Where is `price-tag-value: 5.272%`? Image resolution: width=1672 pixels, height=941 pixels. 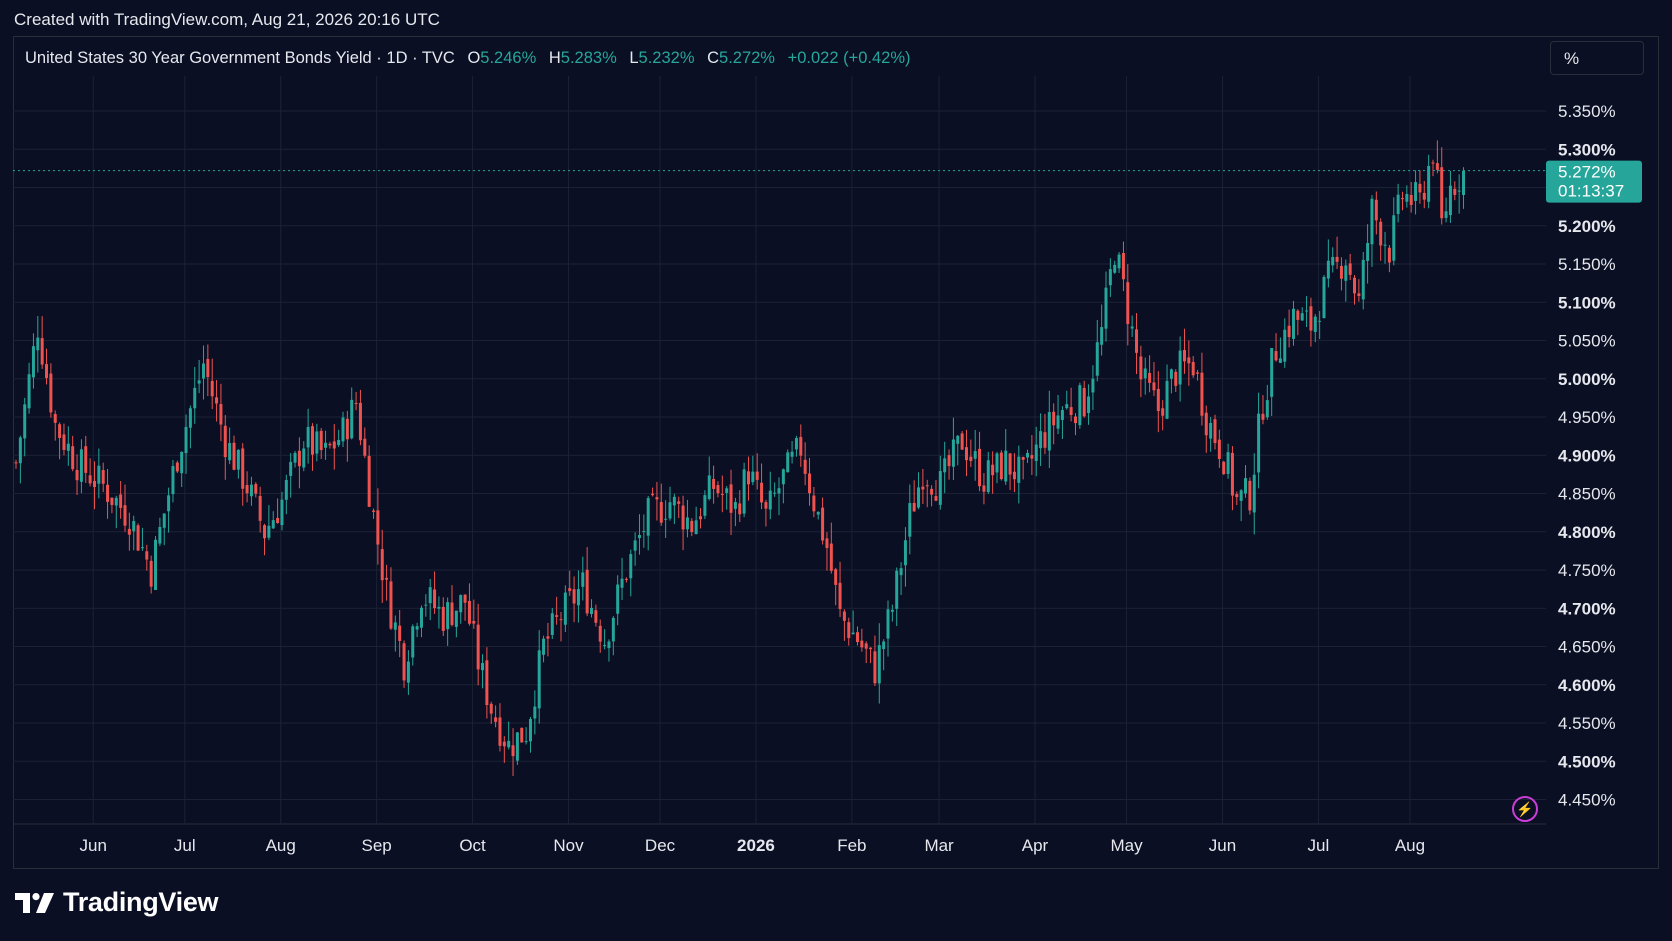 price-tag-value: 5.272% is located at coordinates (1587, 172).